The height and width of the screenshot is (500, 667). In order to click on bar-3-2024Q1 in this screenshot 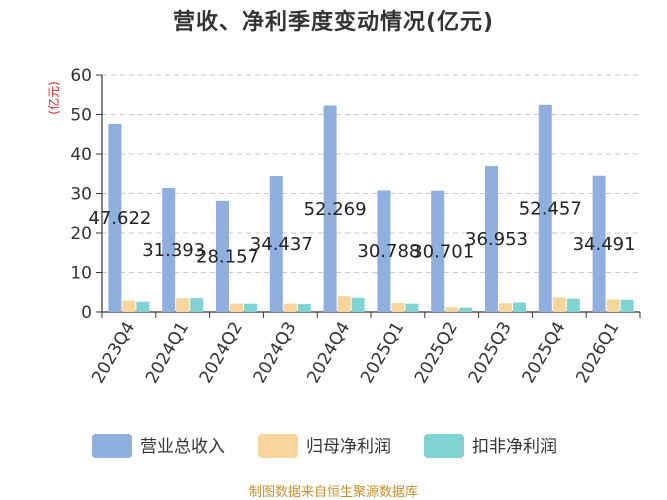, I will do `click(197, 305)`.